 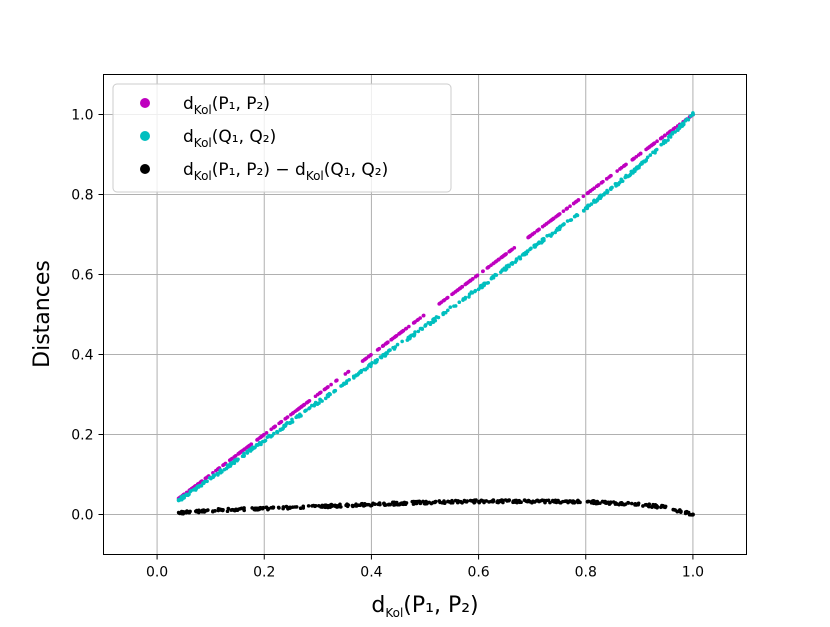 What do you see at coordinates (226, 105) in the screenshot?
I see `legend-label: dKol(P₁, P₂)` at bounding box center [226, 105].